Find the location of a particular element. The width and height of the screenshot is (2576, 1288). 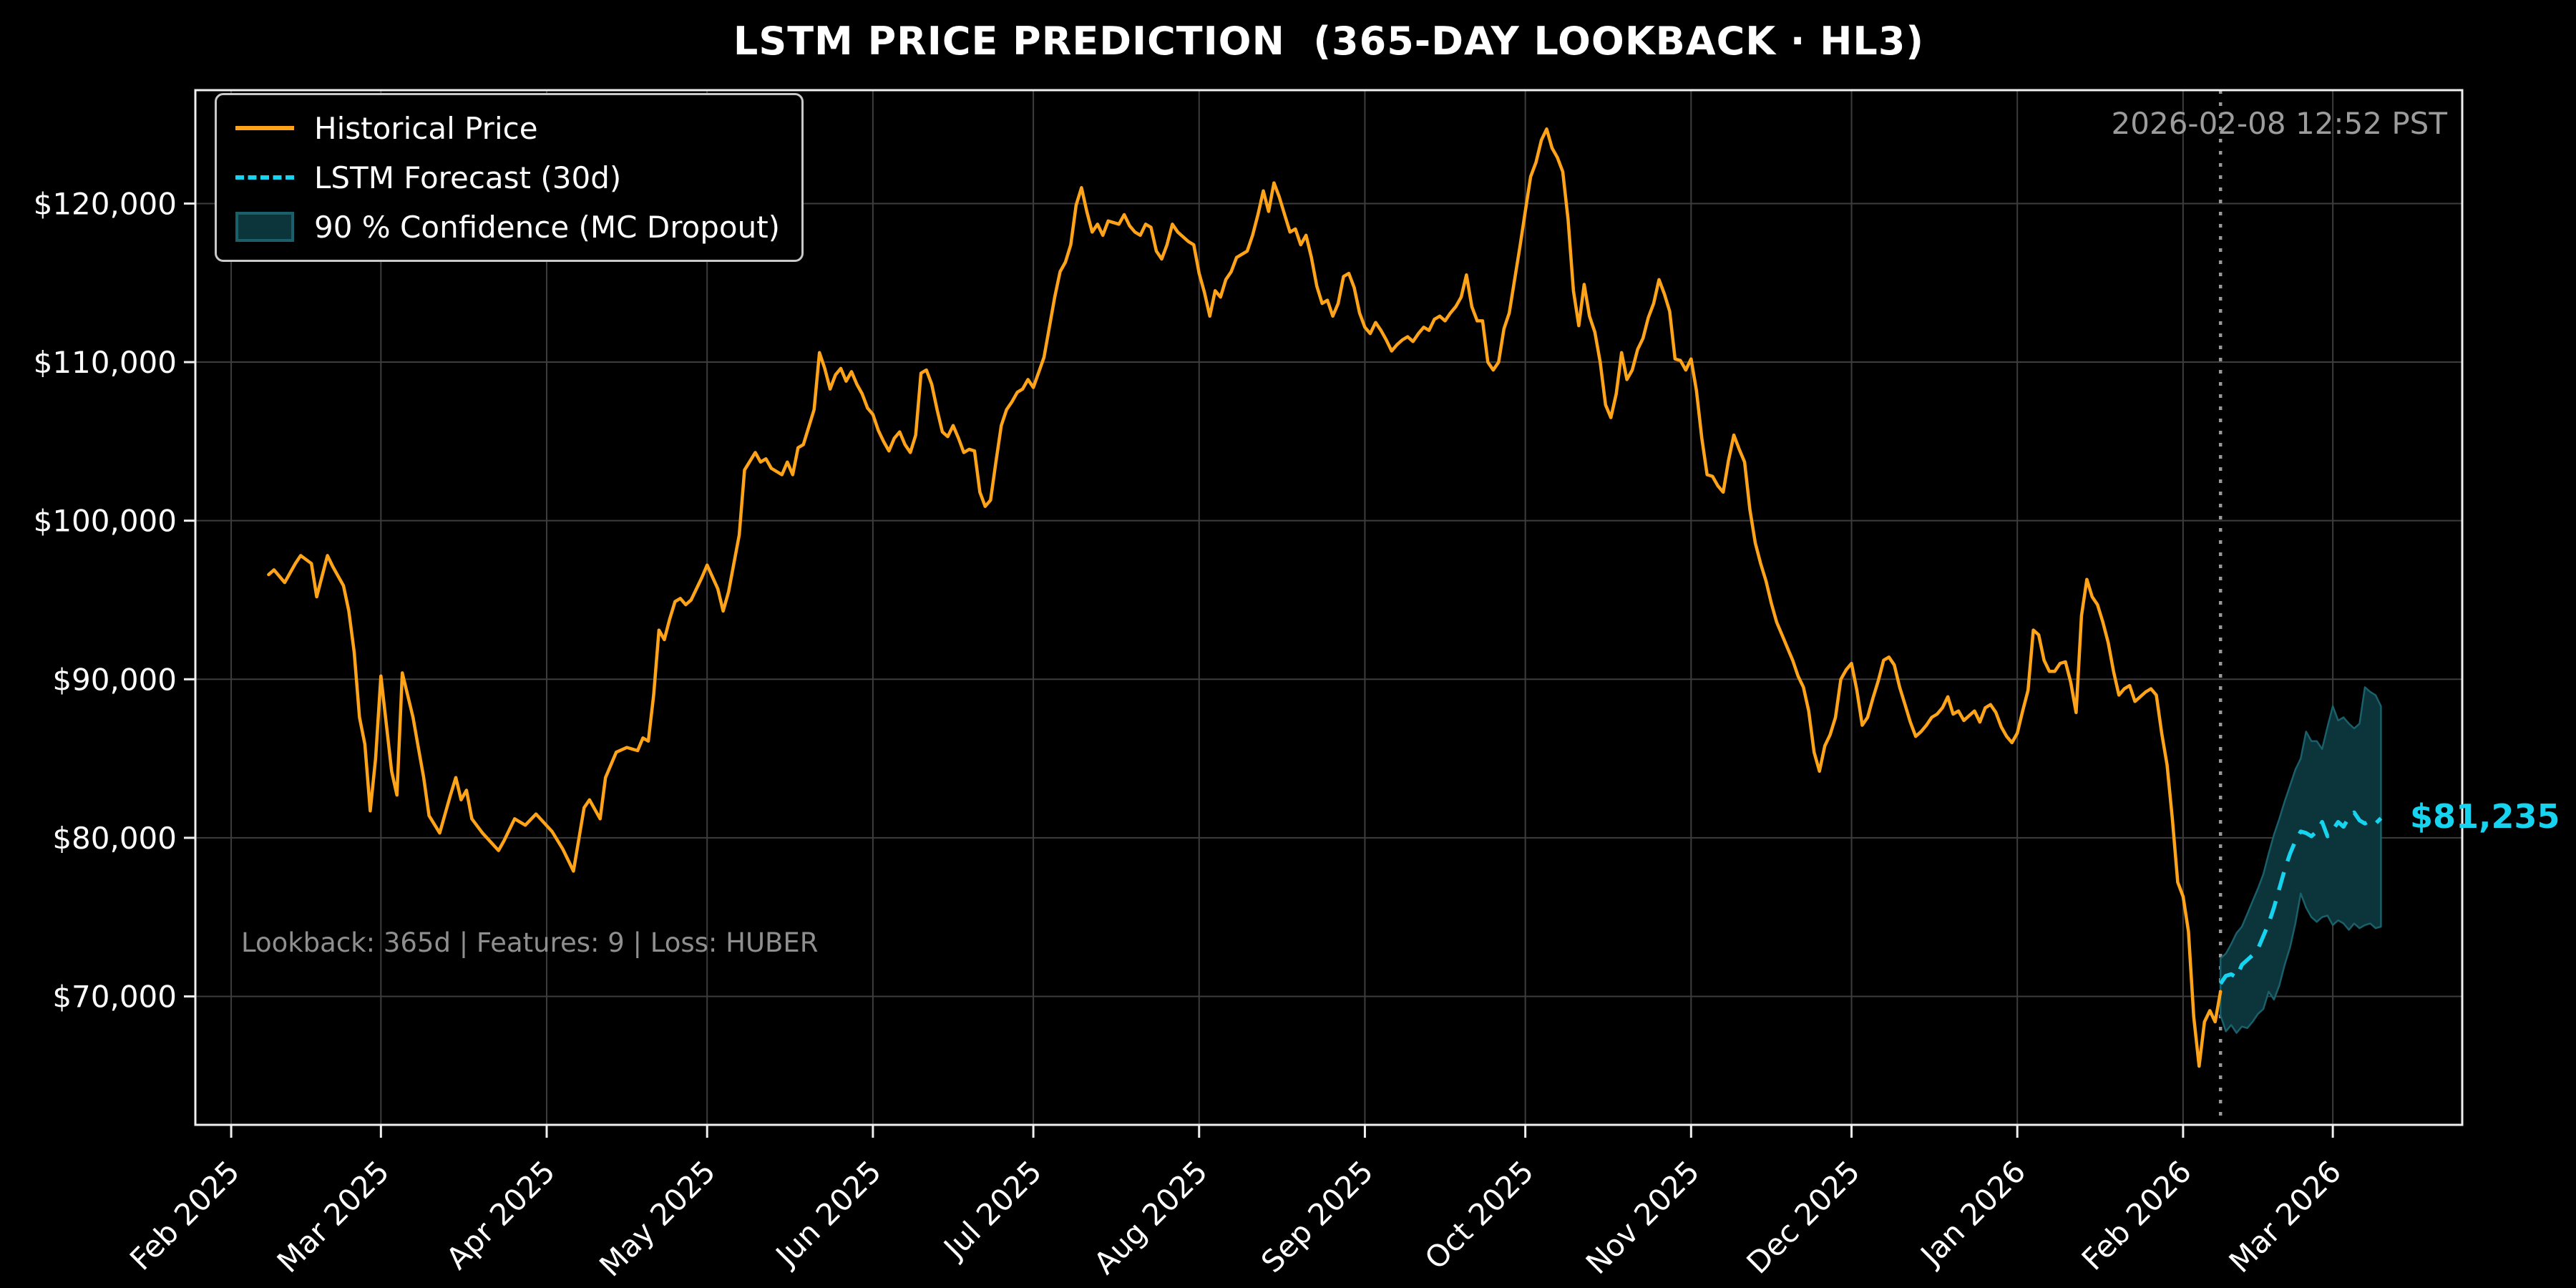

orange-line-icon is located at coordinates (264, 128).